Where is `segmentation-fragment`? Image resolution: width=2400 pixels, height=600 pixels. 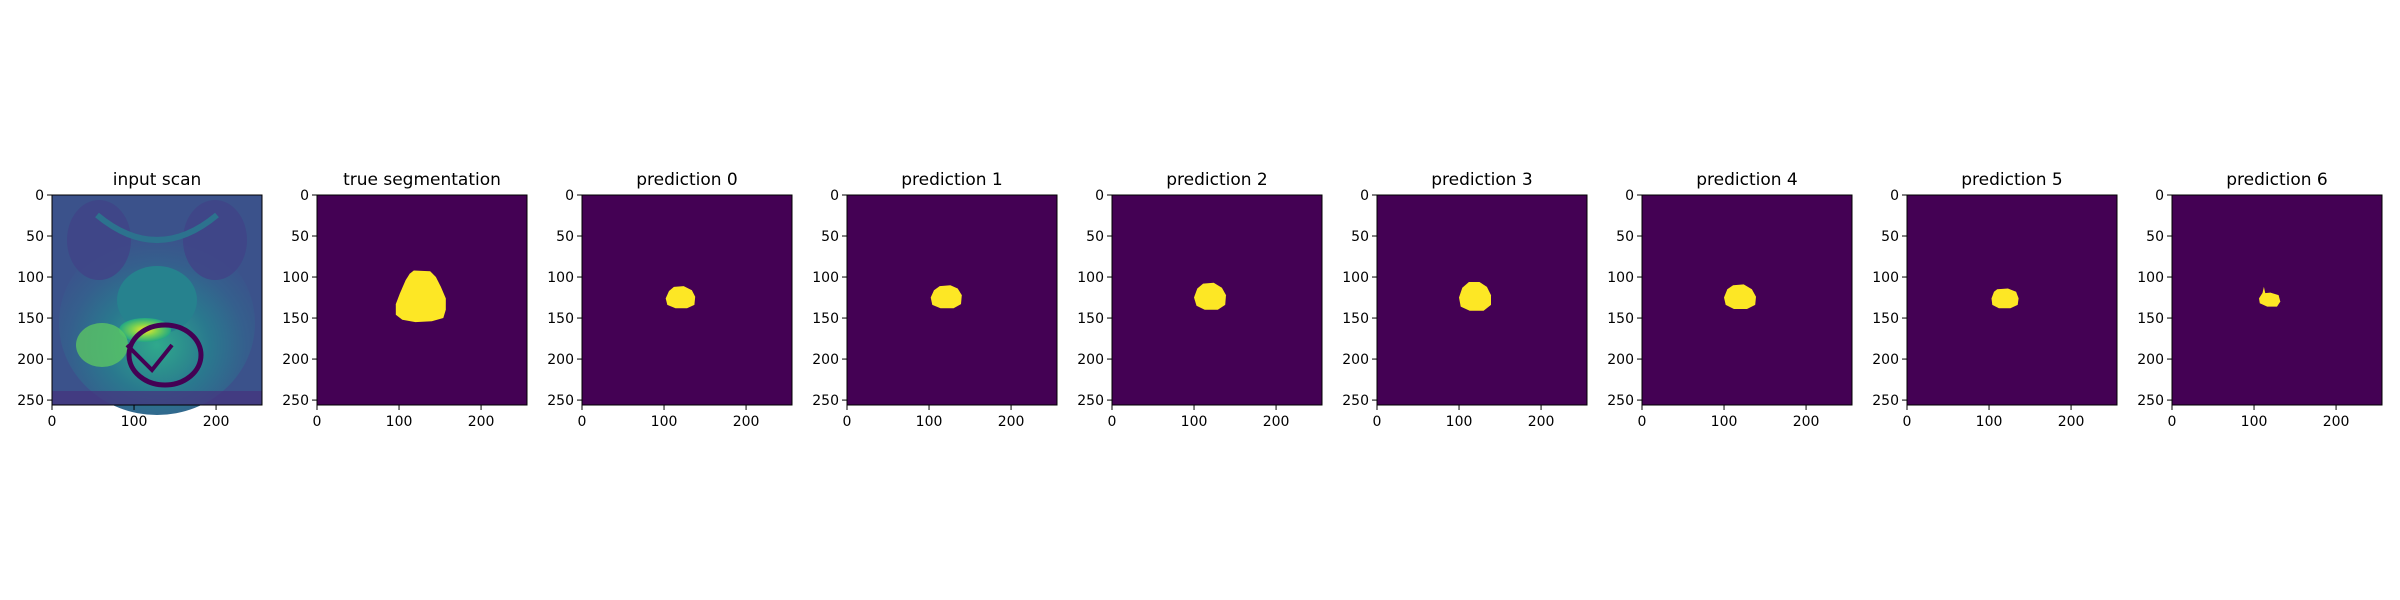 segmentation-fragment is located at coordinates (2264, 290).